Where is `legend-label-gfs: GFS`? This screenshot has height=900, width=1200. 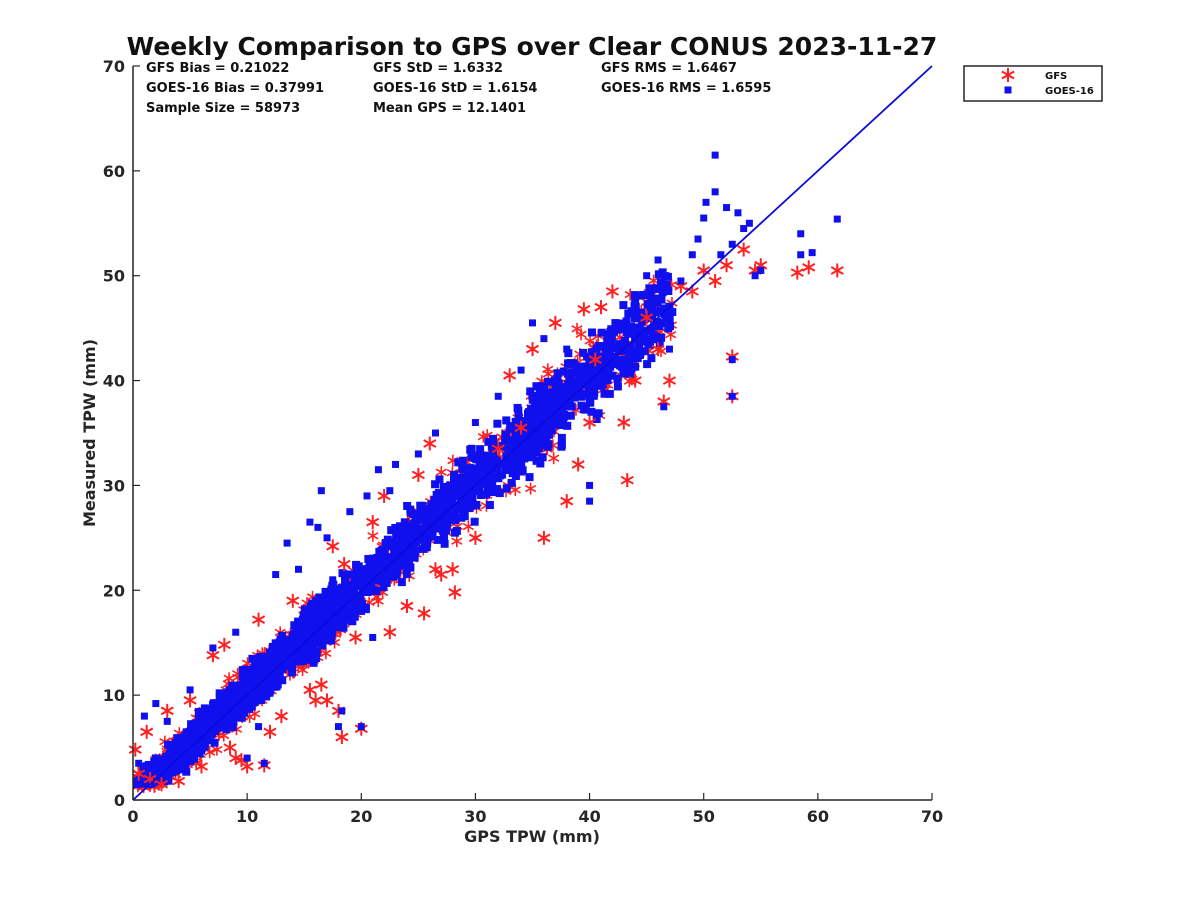 legend-label-gfs: GFS is located at coordinates (1056, 76).